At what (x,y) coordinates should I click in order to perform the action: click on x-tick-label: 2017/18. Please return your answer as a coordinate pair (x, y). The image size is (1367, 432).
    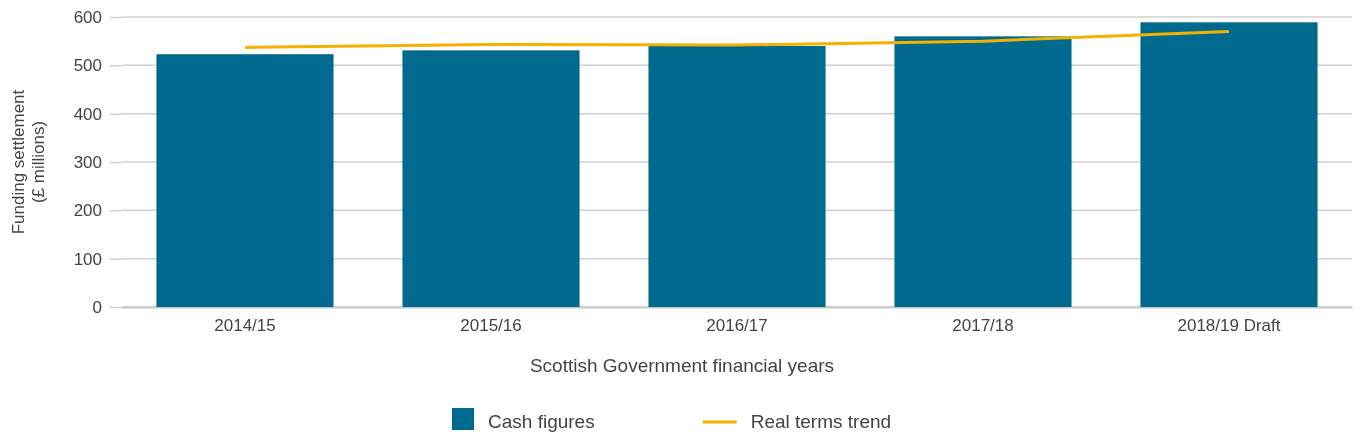
    Looking at the image, I should click on (983, 326).